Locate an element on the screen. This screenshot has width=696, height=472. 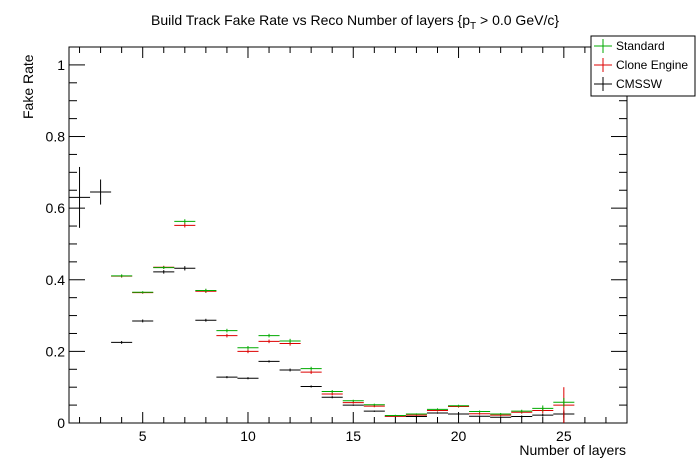
legend-entry: CMSSW is located at coordinates (628, 84).